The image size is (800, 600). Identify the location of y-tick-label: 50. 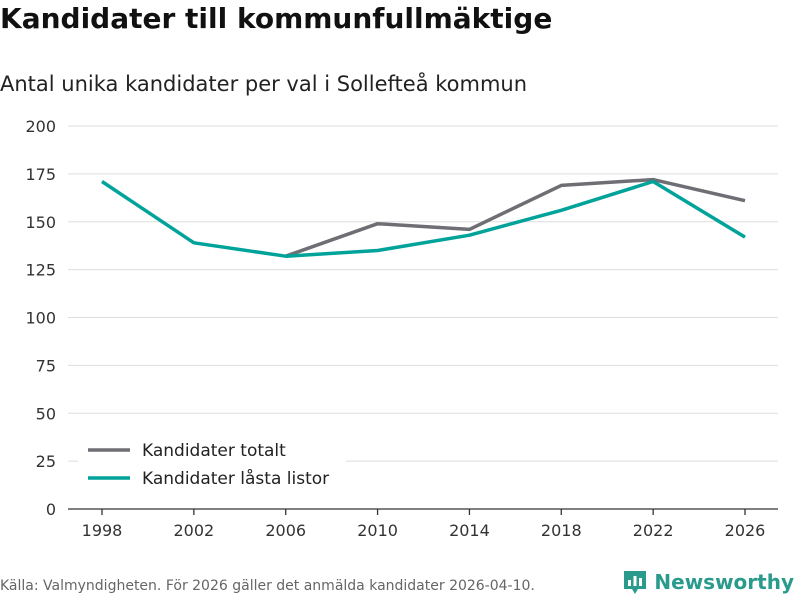
(46, 413).